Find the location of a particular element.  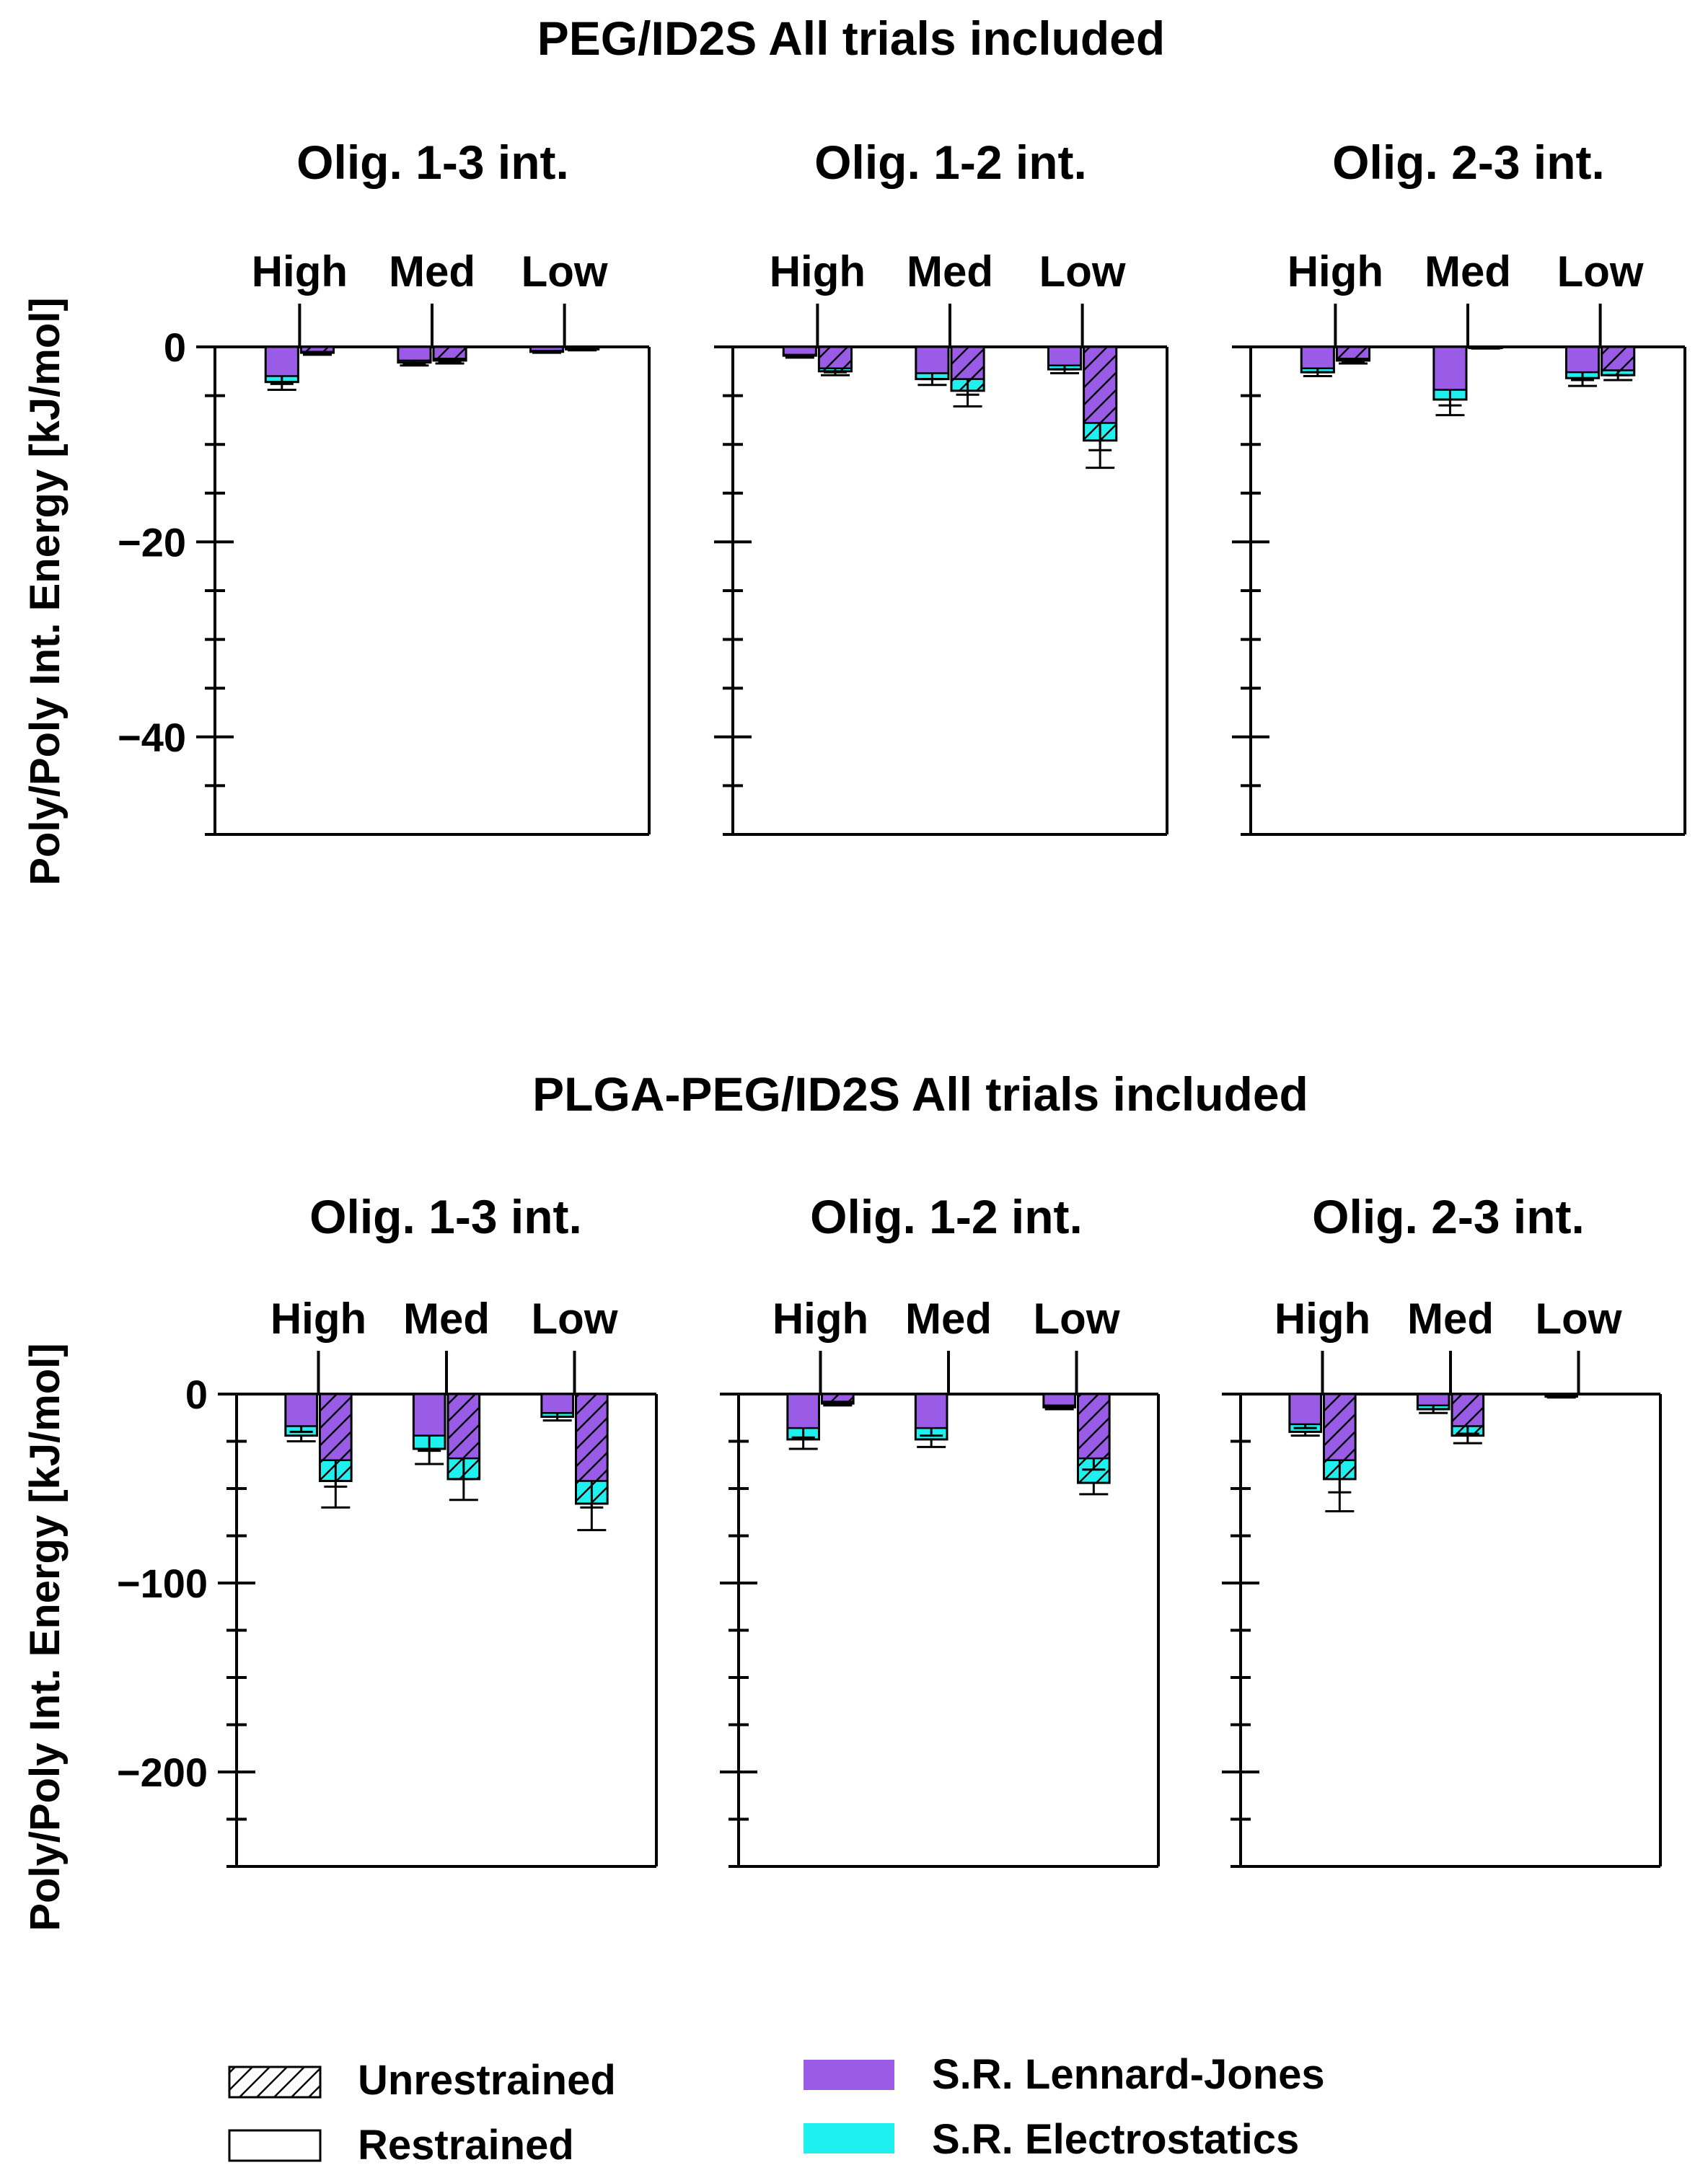

legend-swatch-restrained is located at coordinates (275, 2145).